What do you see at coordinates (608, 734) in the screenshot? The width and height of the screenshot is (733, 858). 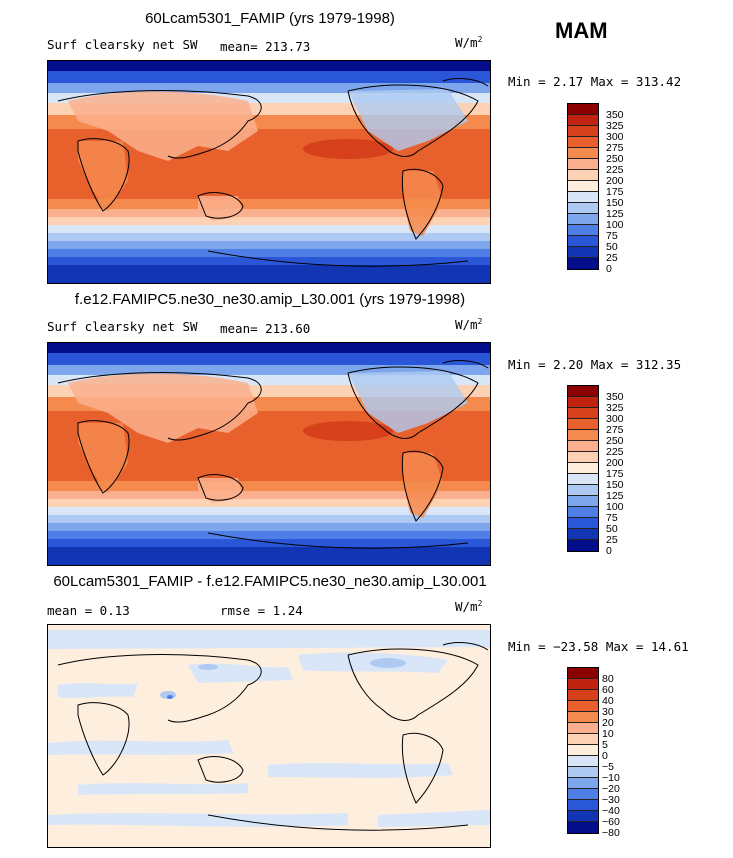 I see `panel-3-level-label: 10` at bounding box center [608, 734].